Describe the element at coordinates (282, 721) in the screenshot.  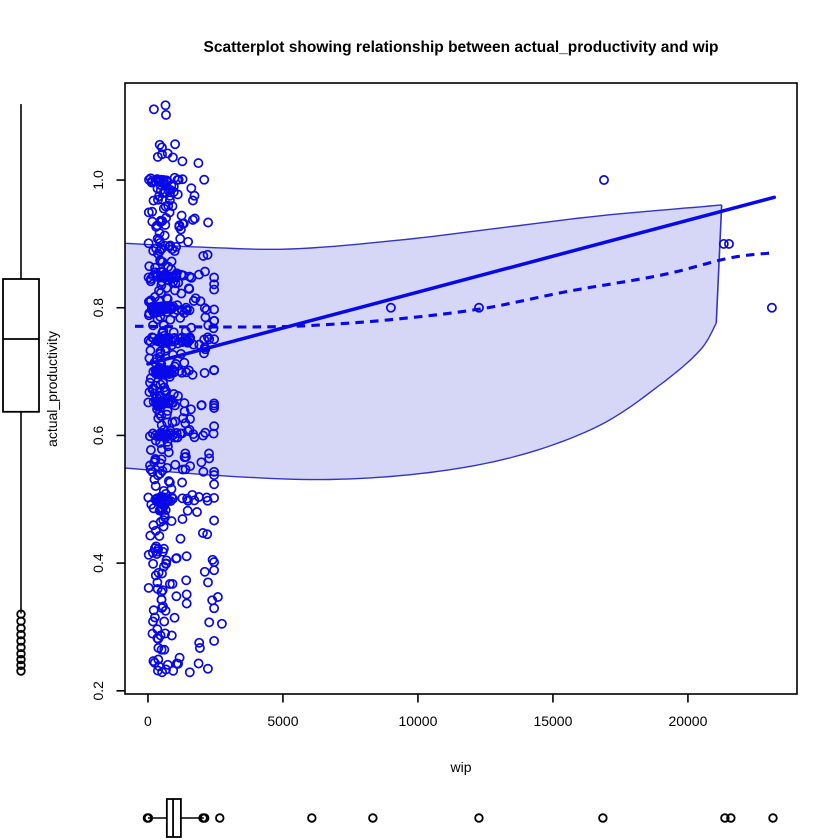
I see `x-tick-label: 5000` at that location.